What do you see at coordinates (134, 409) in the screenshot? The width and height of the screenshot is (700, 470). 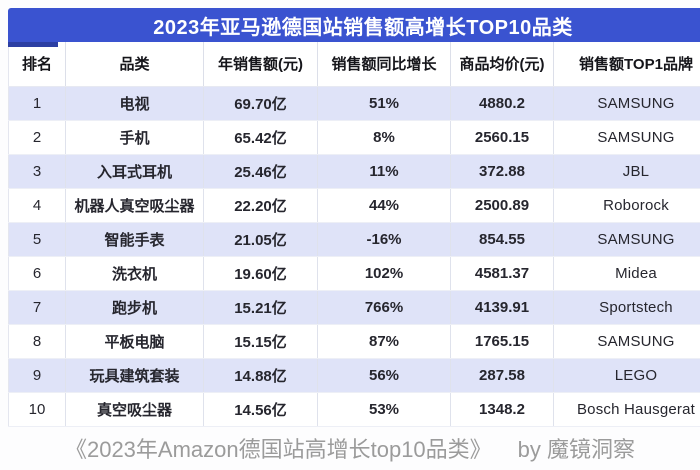 I see `category-cell: 真空吸尘器` at bounding box center [134, 409].